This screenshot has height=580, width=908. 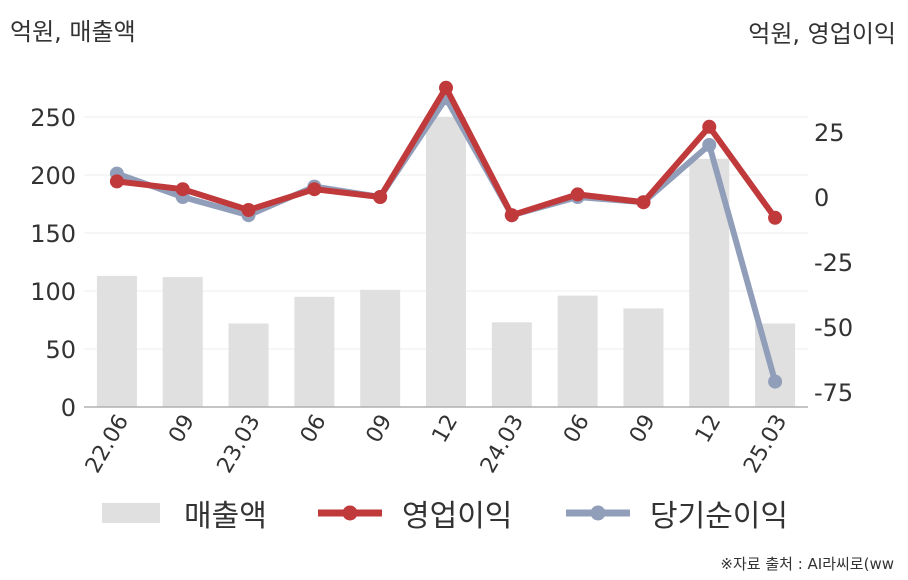 I want to click on source-note: ※자료 출처 : AI라씨로(ww, so click(x=807, y=564).